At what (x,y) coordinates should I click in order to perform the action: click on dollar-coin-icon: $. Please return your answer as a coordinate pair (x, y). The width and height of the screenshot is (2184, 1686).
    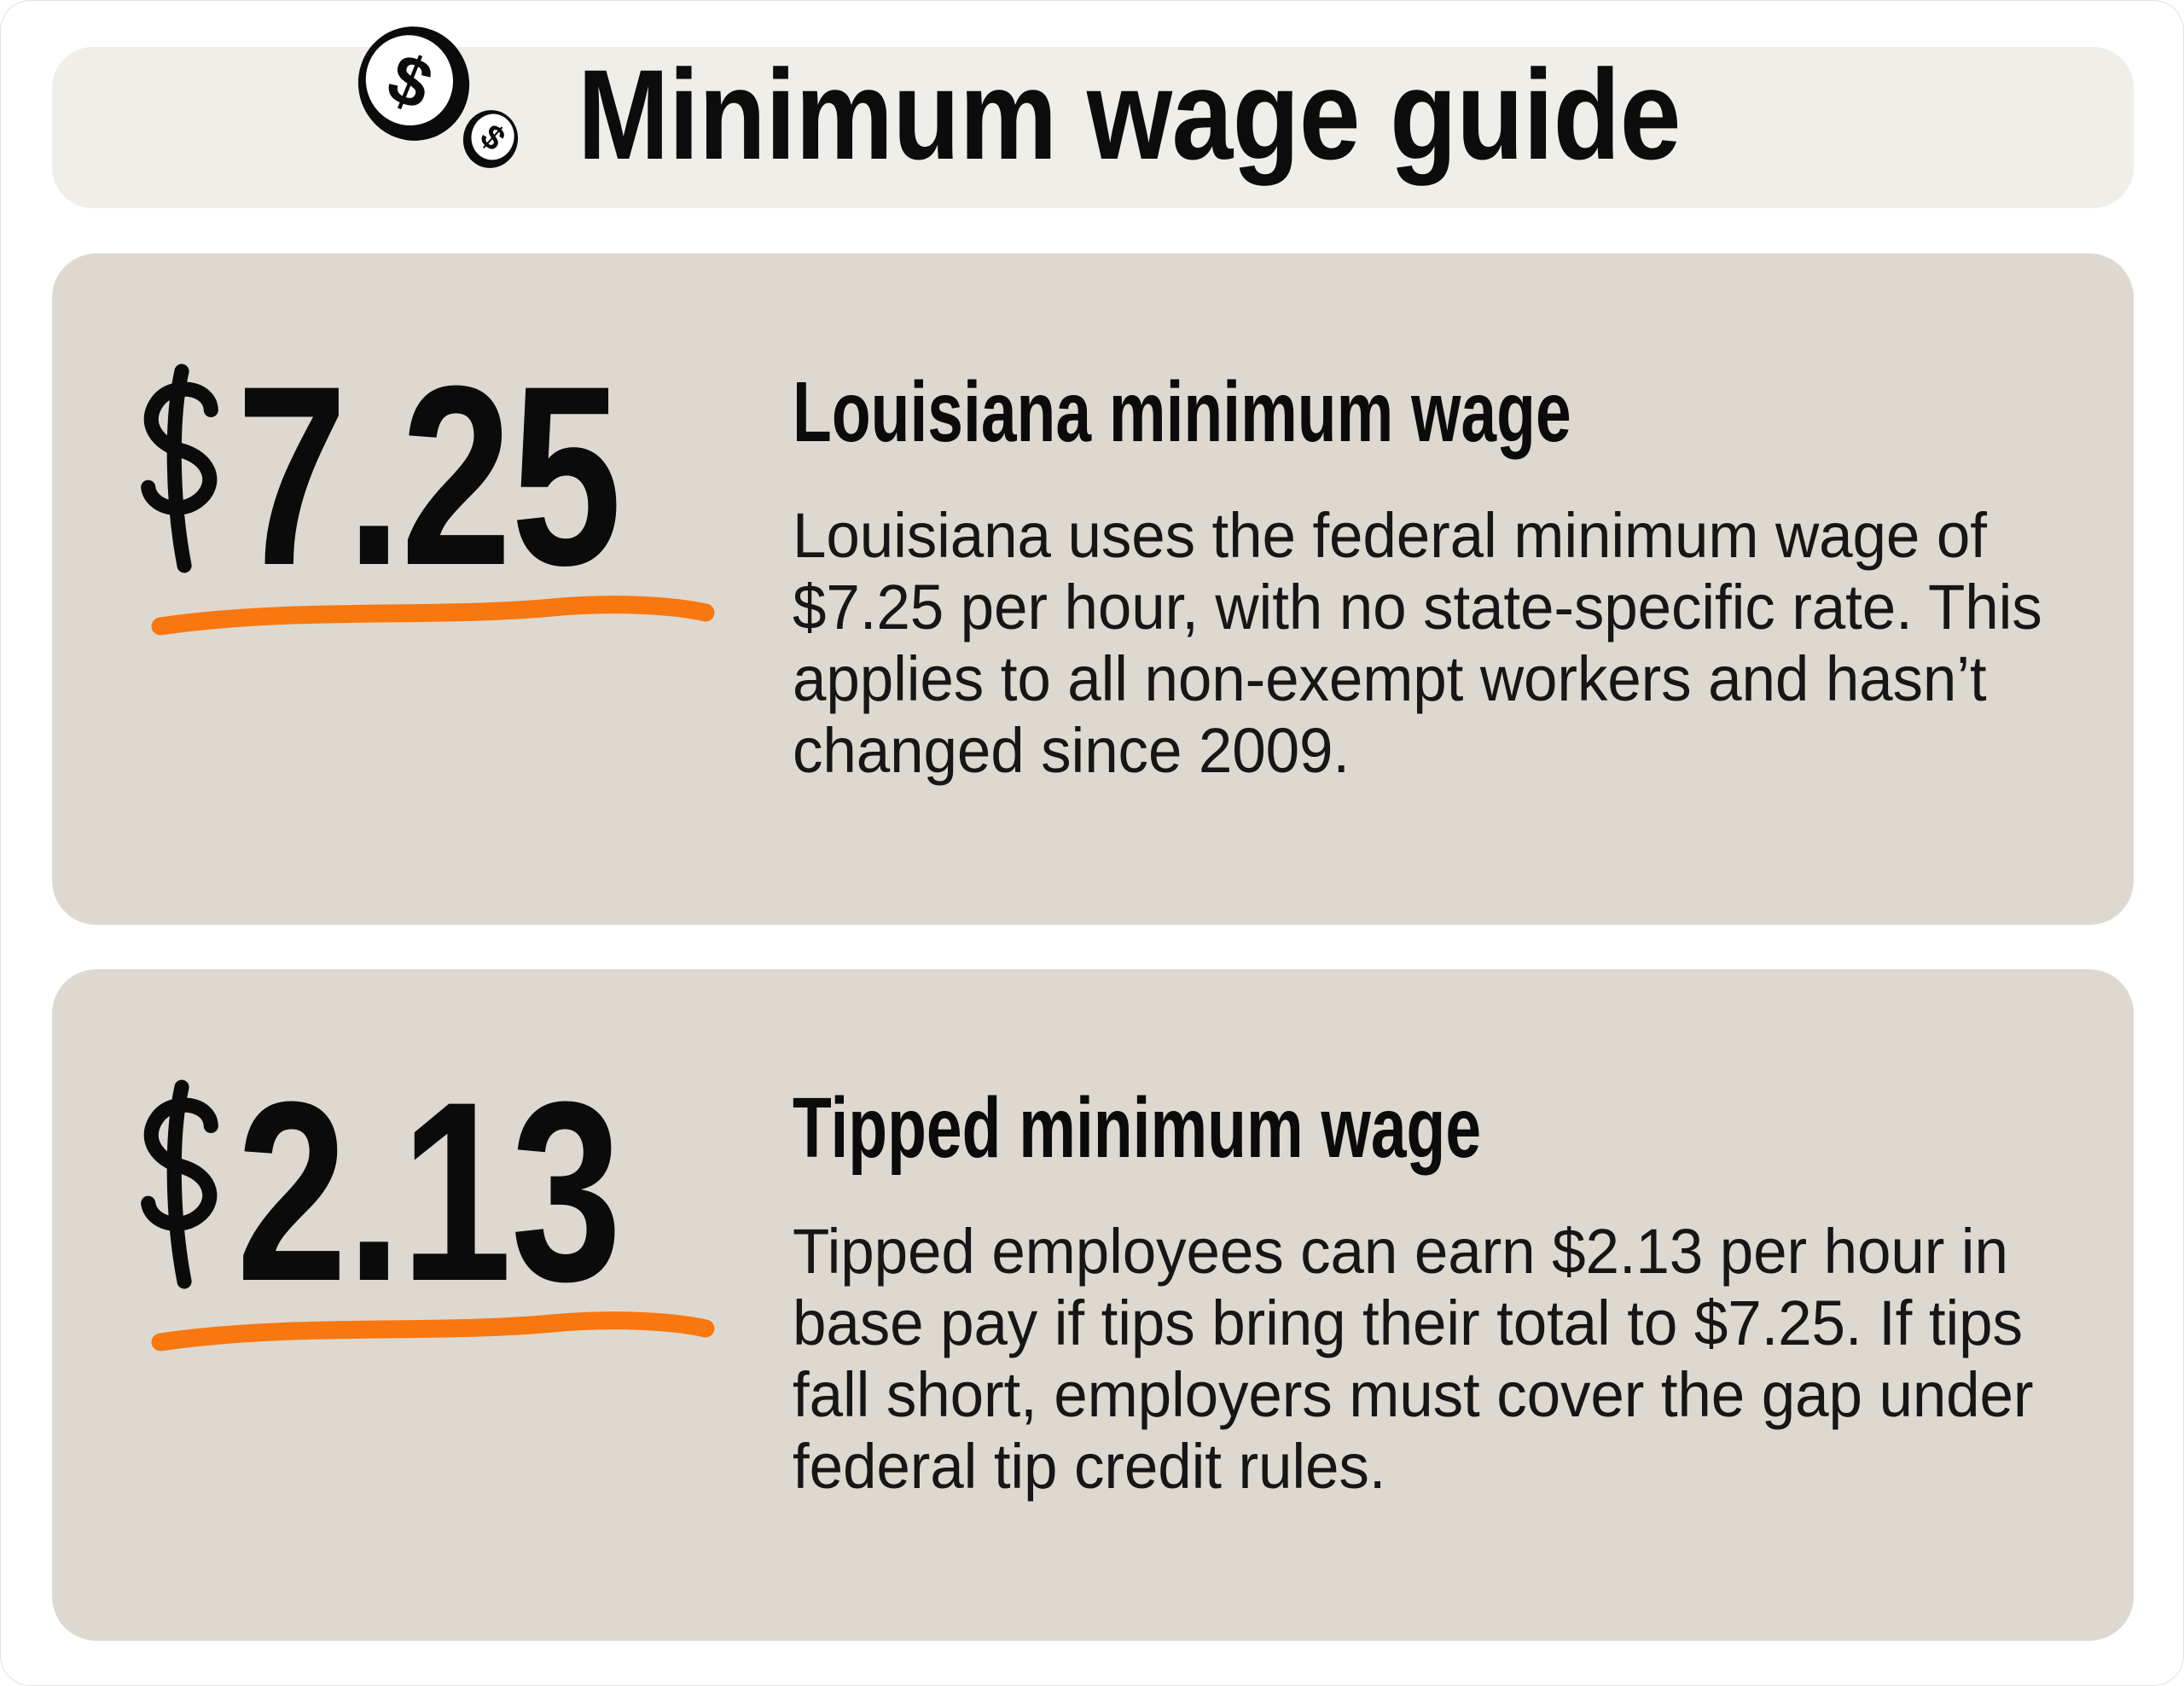
    Looking at the image, I should click on (414, 83).